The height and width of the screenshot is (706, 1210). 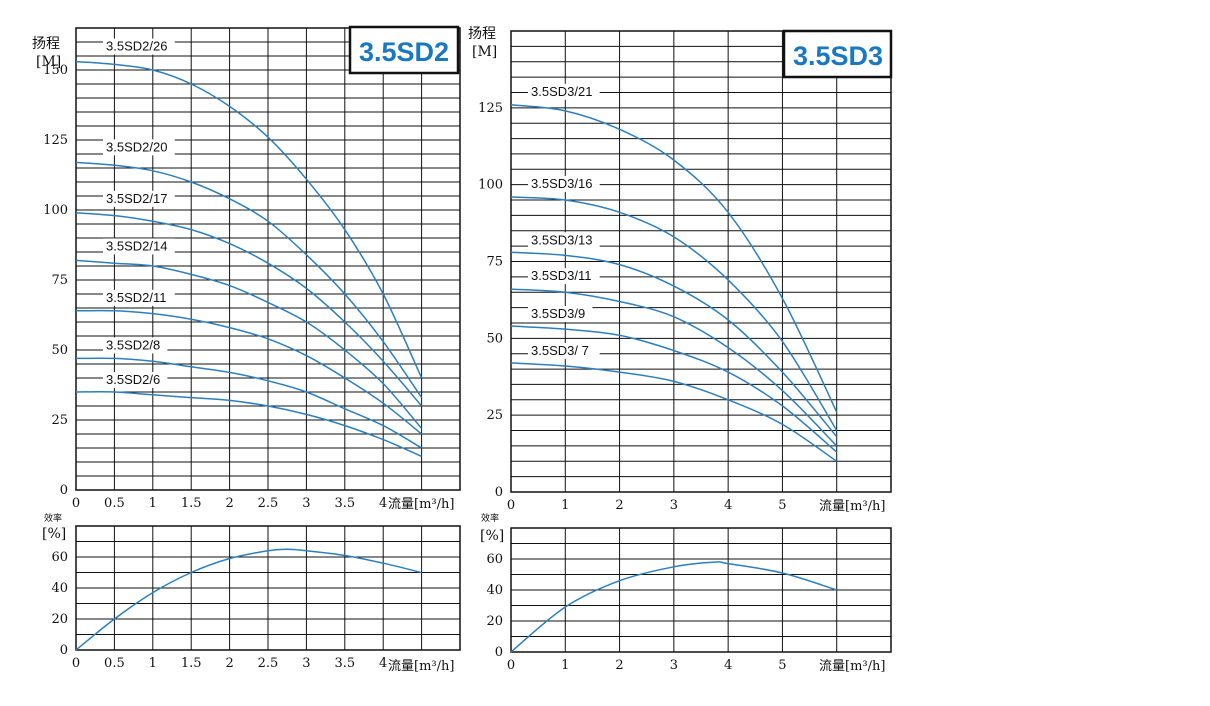 What do you see at coordinates (494, 262) in the screenshot?
I see `y-tick-label: 75` at bounding box center [494, 262].